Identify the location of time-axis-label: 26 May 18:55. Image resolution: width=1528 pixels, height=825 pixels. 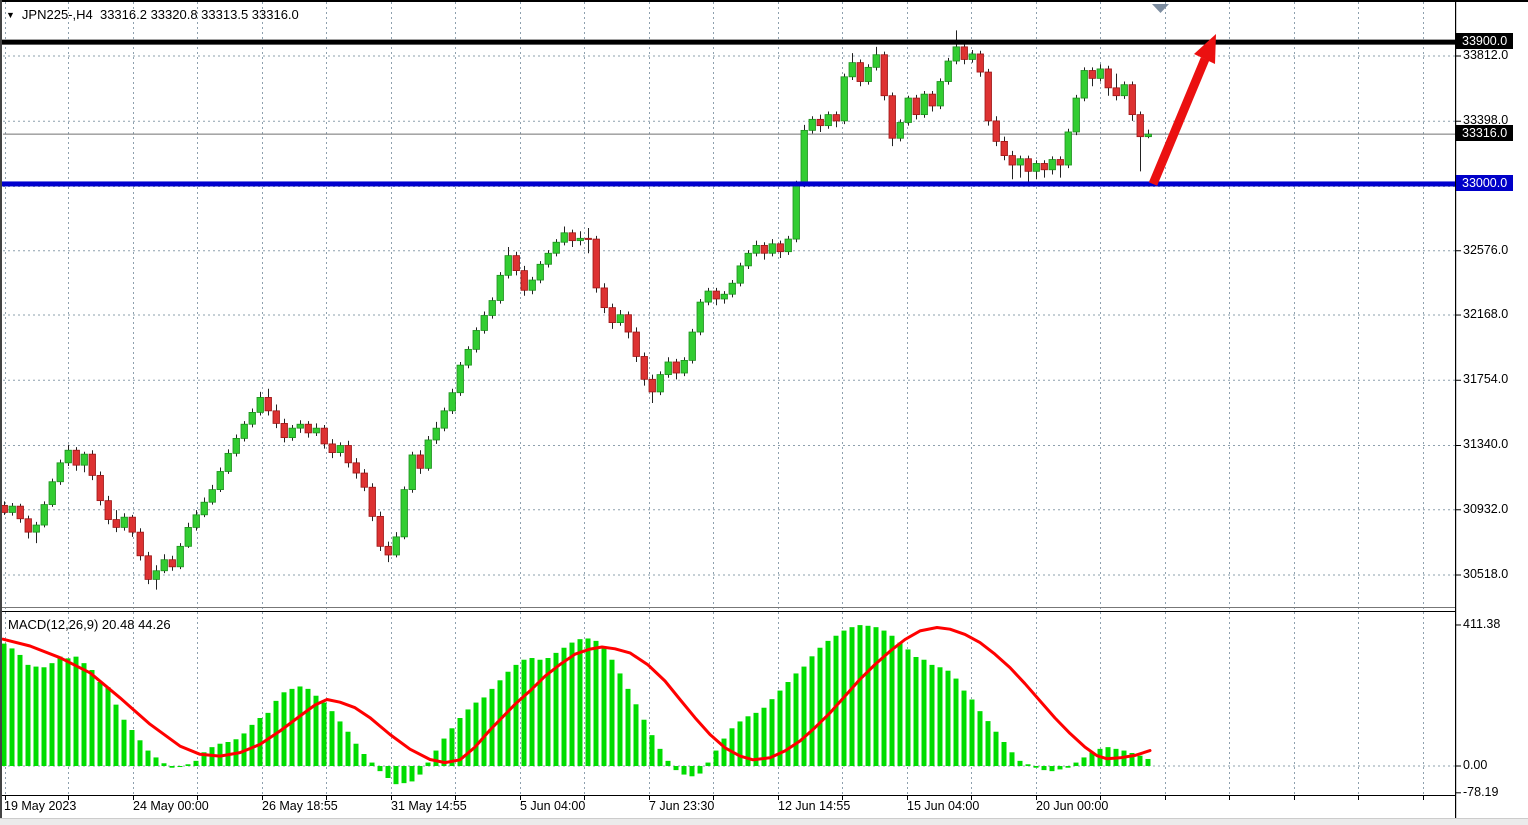
(300, 806).